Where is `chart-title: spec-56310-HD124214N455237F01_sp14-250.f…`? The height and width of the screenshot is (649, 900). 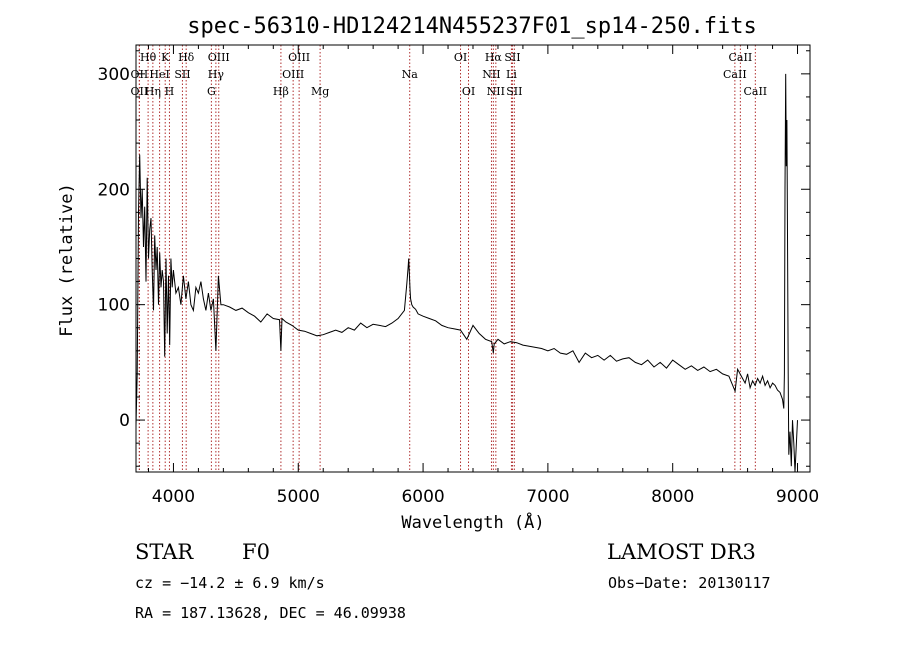
chart-title: spec-56310-HD124214N455237F01_sp14-250.f… is located at coordinates (472, 26).